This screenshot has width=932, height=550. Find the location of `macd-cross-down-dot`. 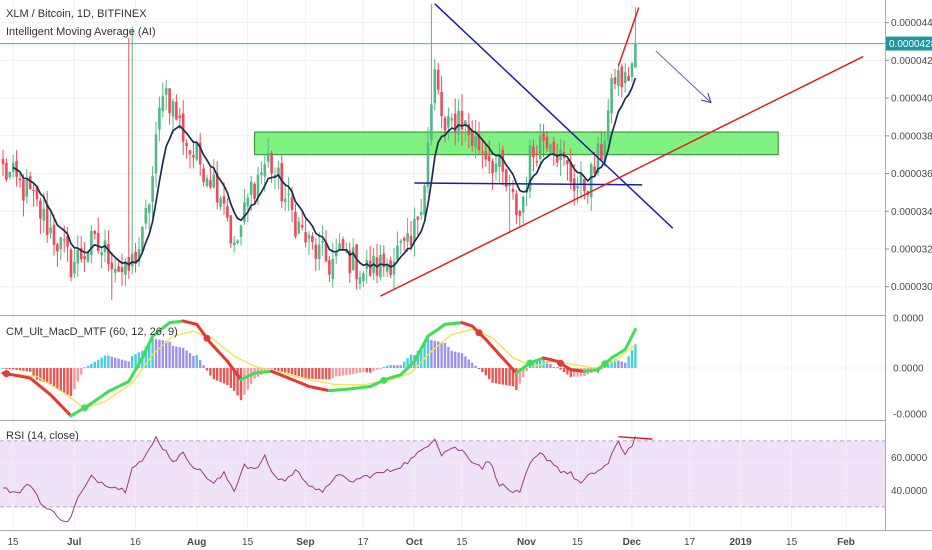

macd-cross-down-dot is located at coordinates (6, 374).